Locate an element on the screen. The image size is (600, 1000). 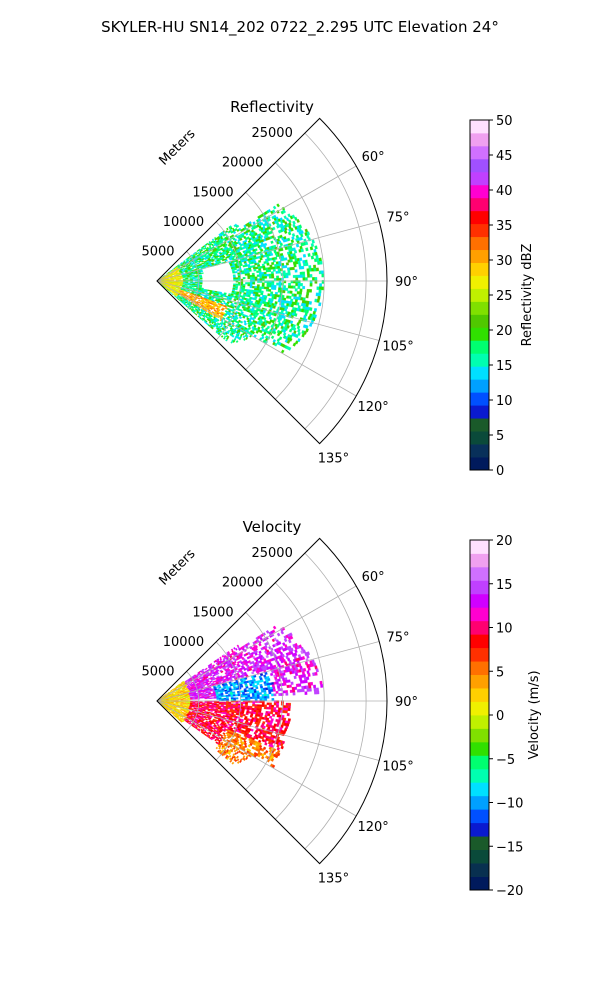
reflectivity-colorbar-label: Reflectivity dBZ is located at coordinates (527, 295).